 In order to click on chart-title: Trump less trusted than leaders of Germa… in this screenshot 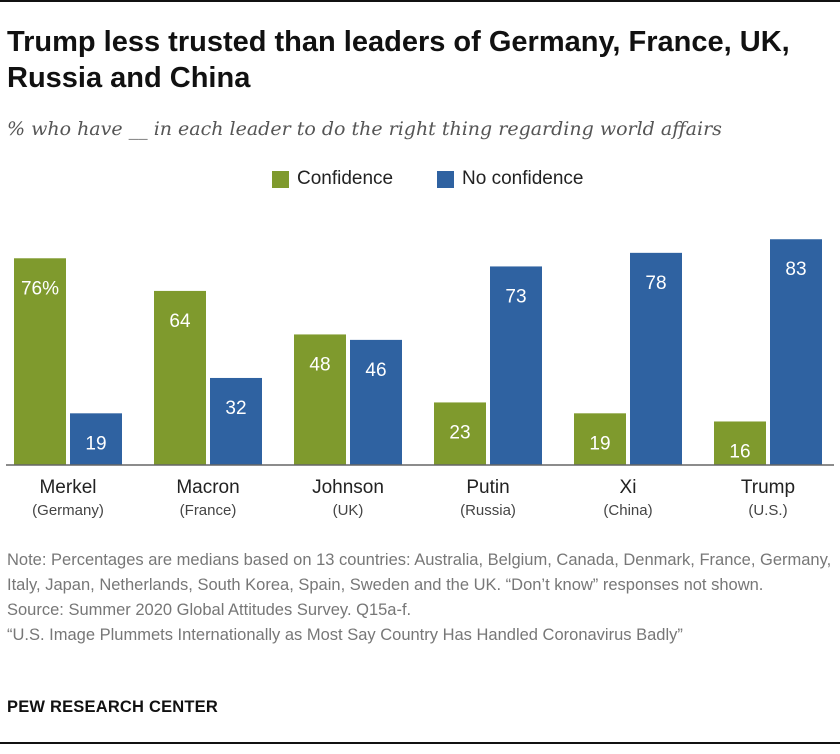, I will do `click(398, 60)`.